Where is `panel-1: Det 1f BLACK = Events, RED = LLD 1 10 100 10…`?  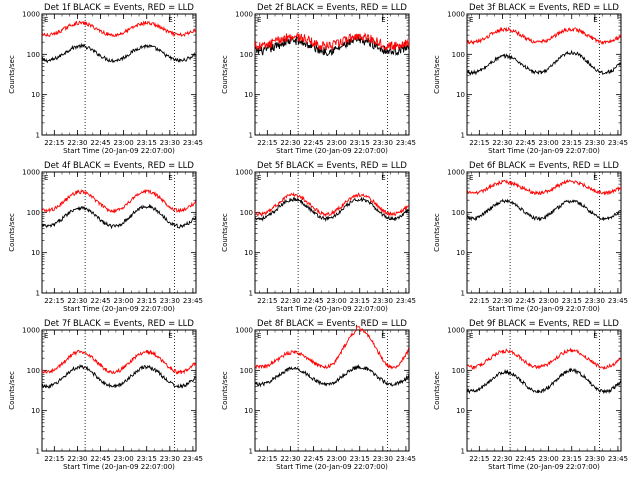 panel-1: Det 1f BLACK = Events, RED = LLD 1 10 100 10… is located at coordinates (105, 79).